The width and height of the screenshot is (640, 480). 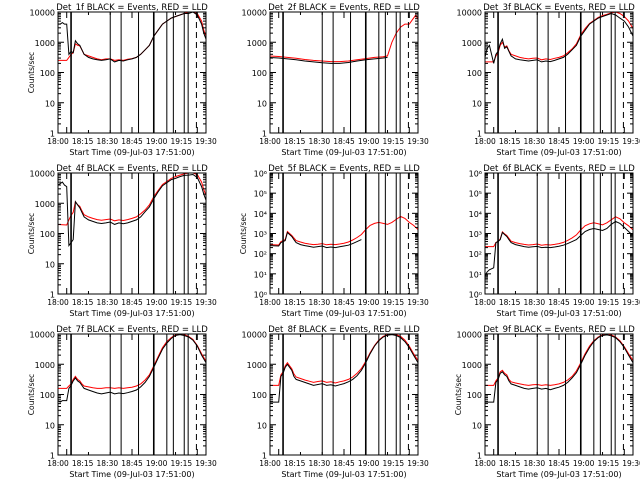 I want to click on y-tick-label: 10⁴, so click(x=260, y=214).